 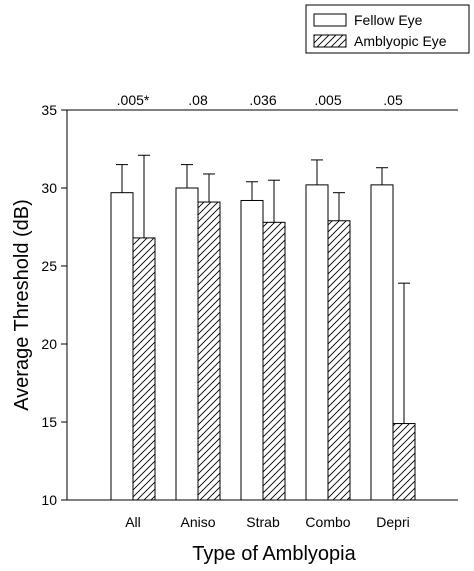 What do you see at coordinates (49, 344) in the screenshot?
I see `y-tick-label: 20` at bounding box center [49, 344].